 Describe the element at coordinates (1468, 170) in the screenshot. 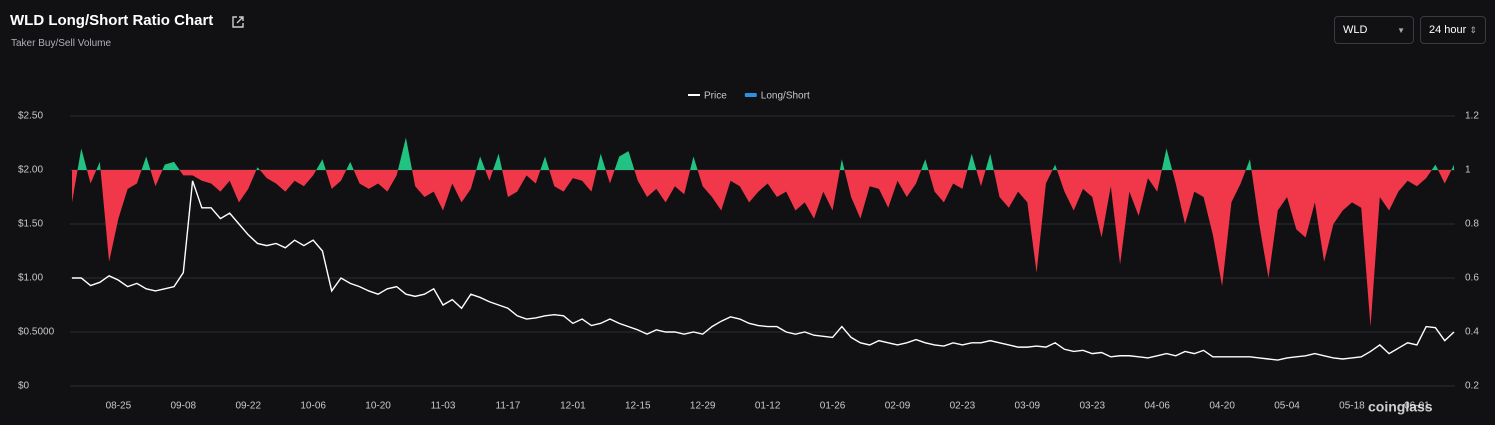

I see `y2-tick-label: 1` at that location.